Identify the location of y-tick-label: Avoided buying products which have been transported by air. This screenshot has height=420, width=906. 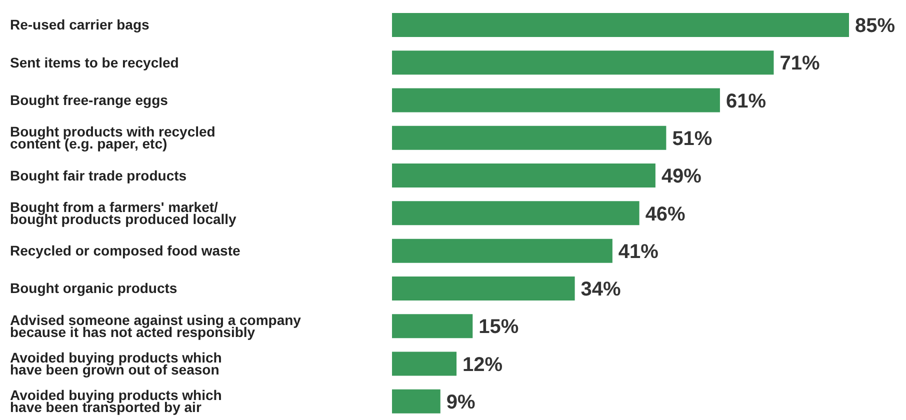
(116, 401).